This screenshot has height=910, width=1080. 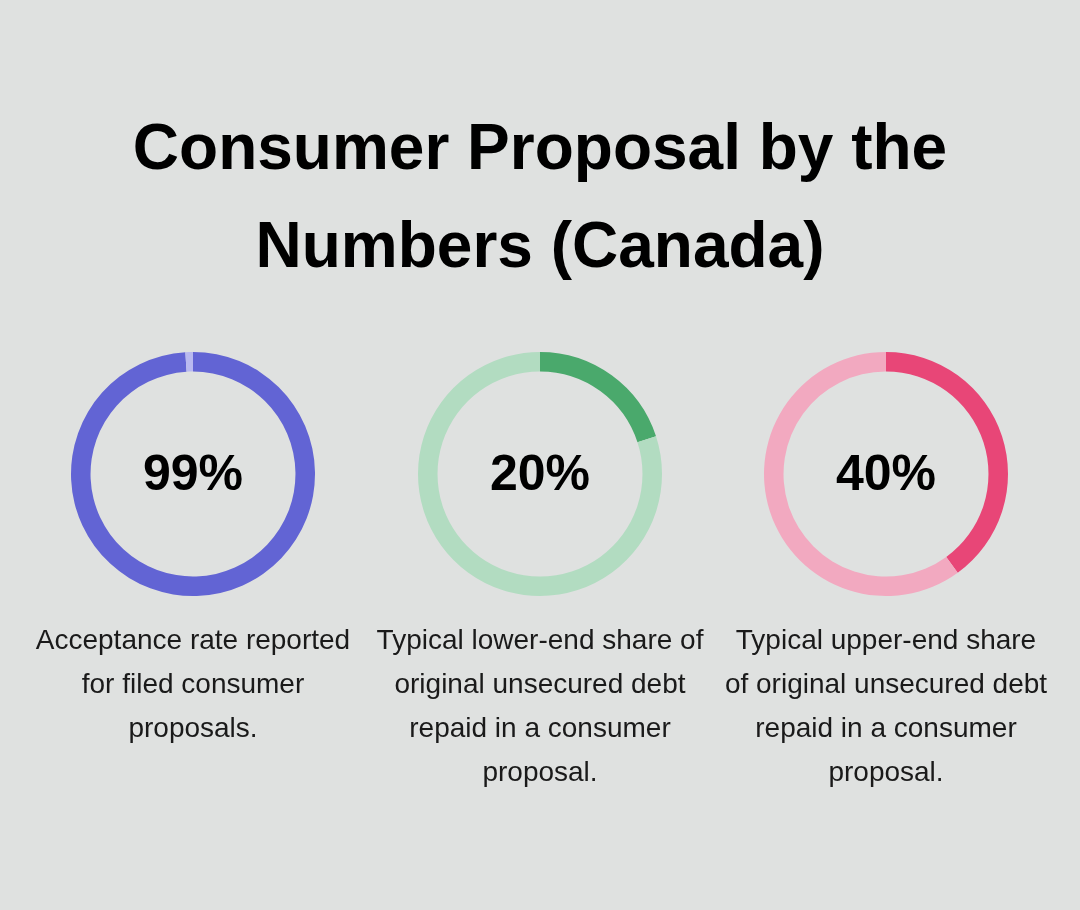 What do you see at coordinates (193, 684) in the screenshot?
I see `text: Acceptance rate reported for filed consumer proposals.` at bounding box center [193, 684].